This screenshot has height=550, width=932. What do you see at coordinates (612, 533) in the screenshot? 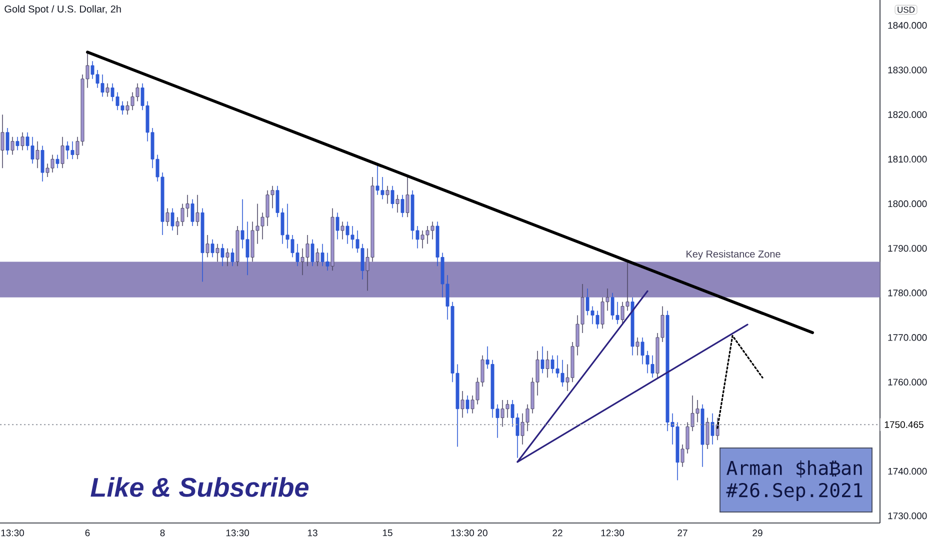
I see `x-tick-label: 12:30` at bounding box center [612, 533].